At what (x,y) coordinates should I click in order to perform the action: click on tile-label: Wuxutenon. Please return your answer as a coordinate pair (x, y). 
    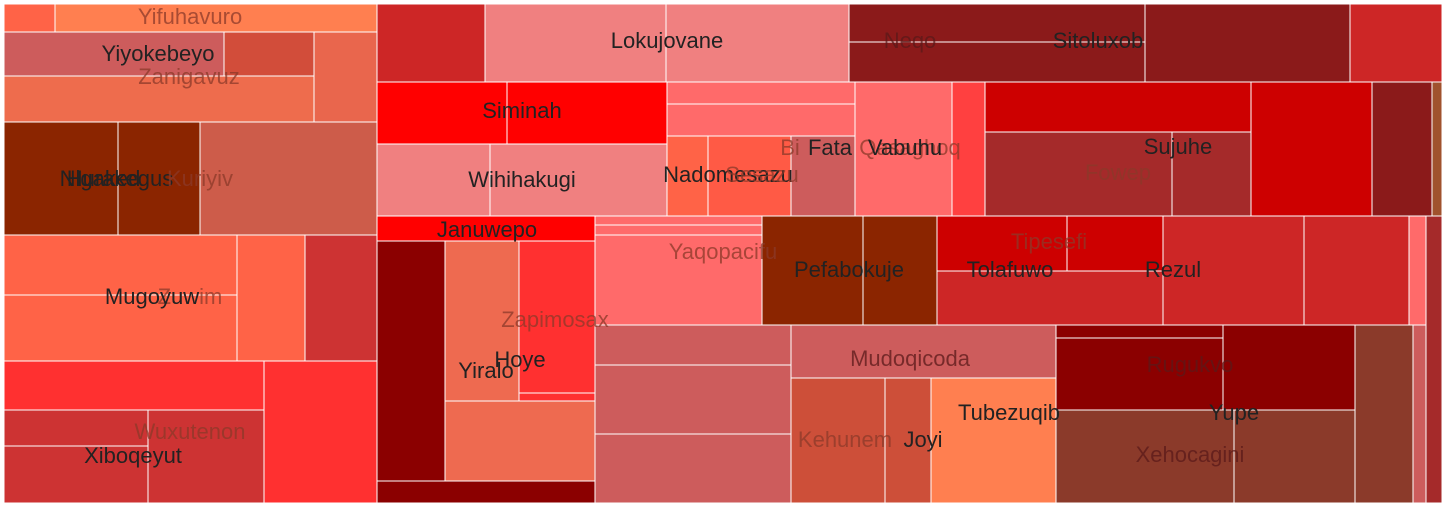
    Looking at the image, I should click on (190, 431).